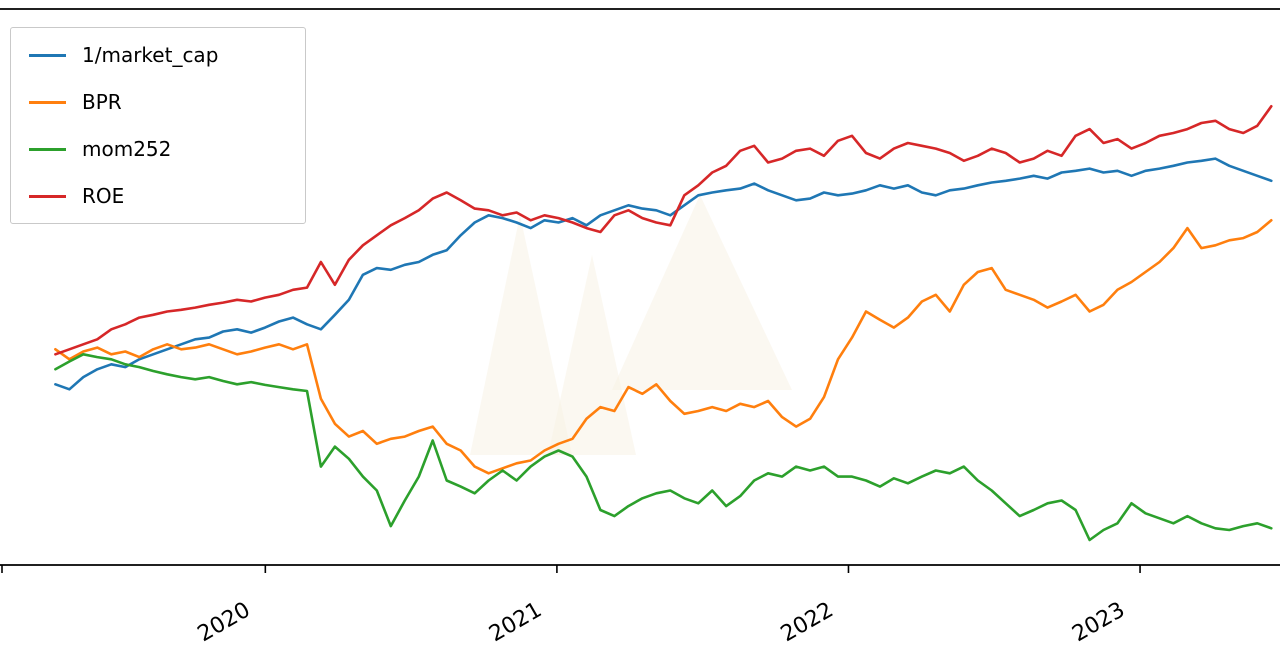  What do you see at coordinates (158, 125) in the screenshot?
I see `legend: 1/market_cap BPR mom252 ROE` at bounding box center [158, 125].